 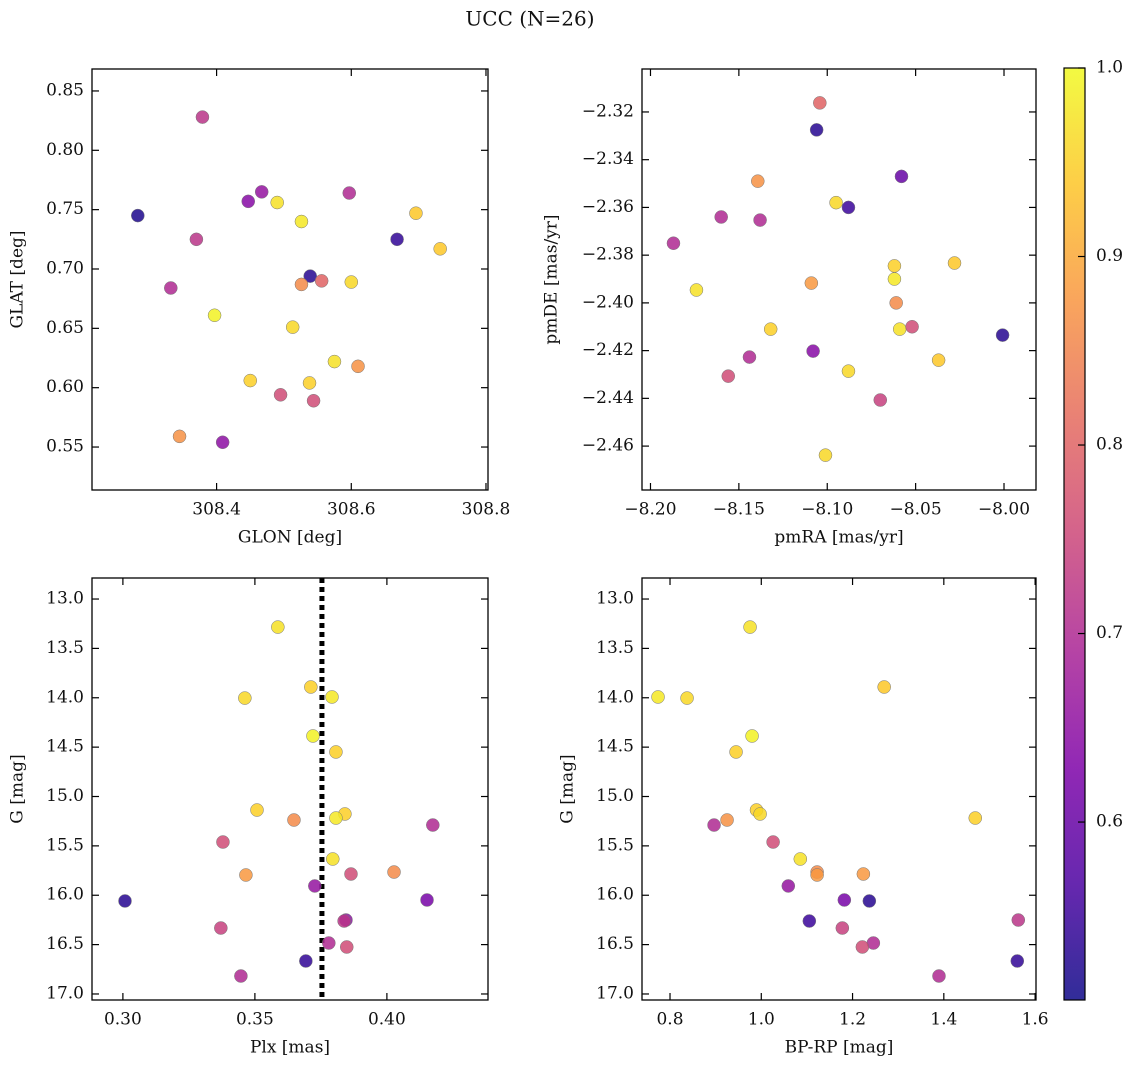 What do you see at coordinates (65, 447) in the screenshot?
I see `y-tick-label: 0.55` at bounding box center [65, 447].